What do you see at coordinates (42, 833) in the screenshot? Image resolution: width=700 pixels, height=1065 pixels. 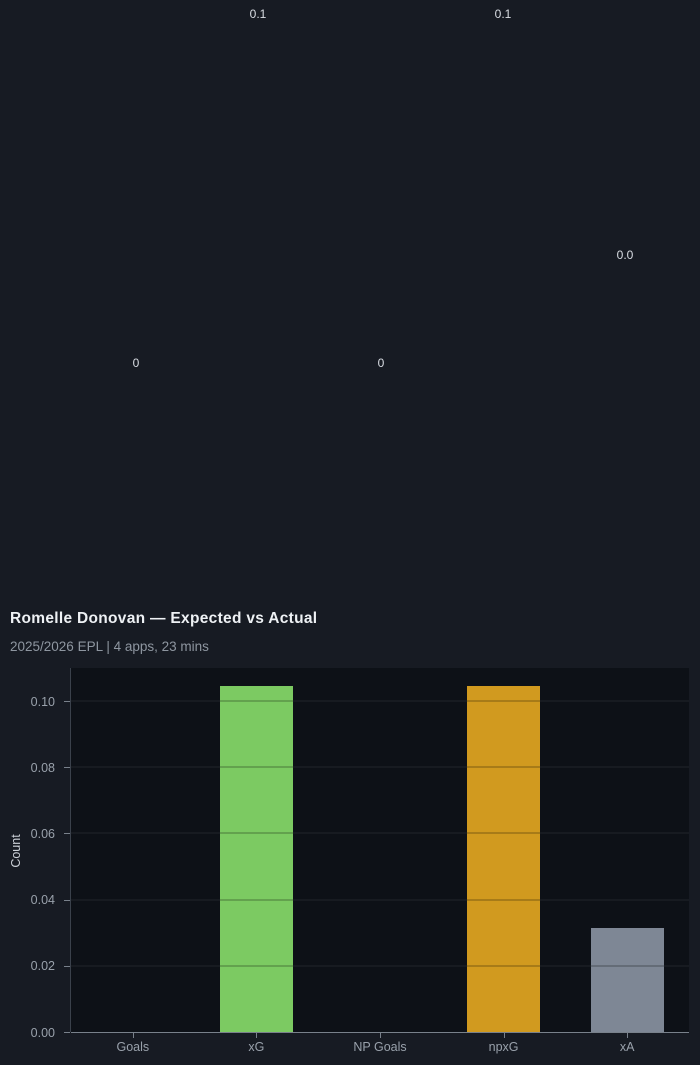 I see `y-tick-label: 0.06` at bounding box center [42, 833].